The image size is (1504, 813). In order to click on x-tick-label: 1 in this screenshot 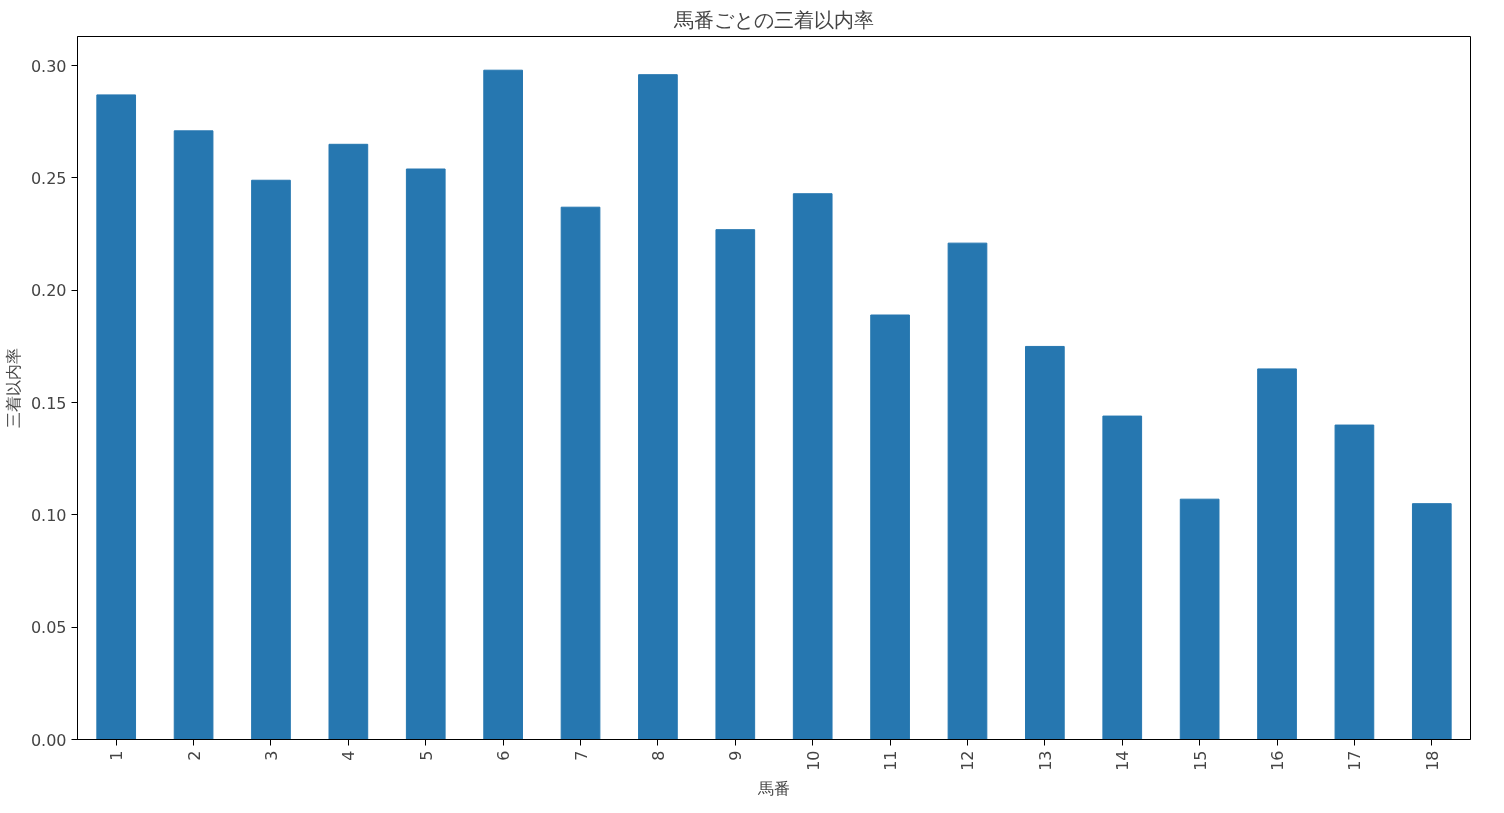, I will do `click(117, 755)`.